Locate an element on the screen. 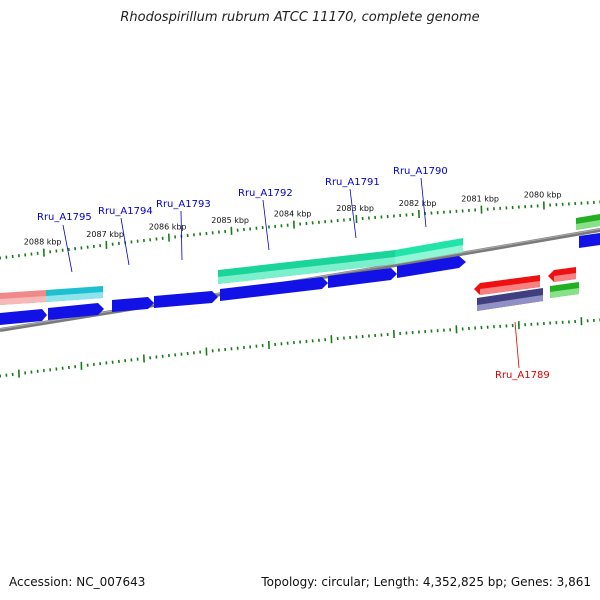 The width and height of the screenshot is (600, 600). tick-label: 2084 kbp is located at coordinates (293, 214).